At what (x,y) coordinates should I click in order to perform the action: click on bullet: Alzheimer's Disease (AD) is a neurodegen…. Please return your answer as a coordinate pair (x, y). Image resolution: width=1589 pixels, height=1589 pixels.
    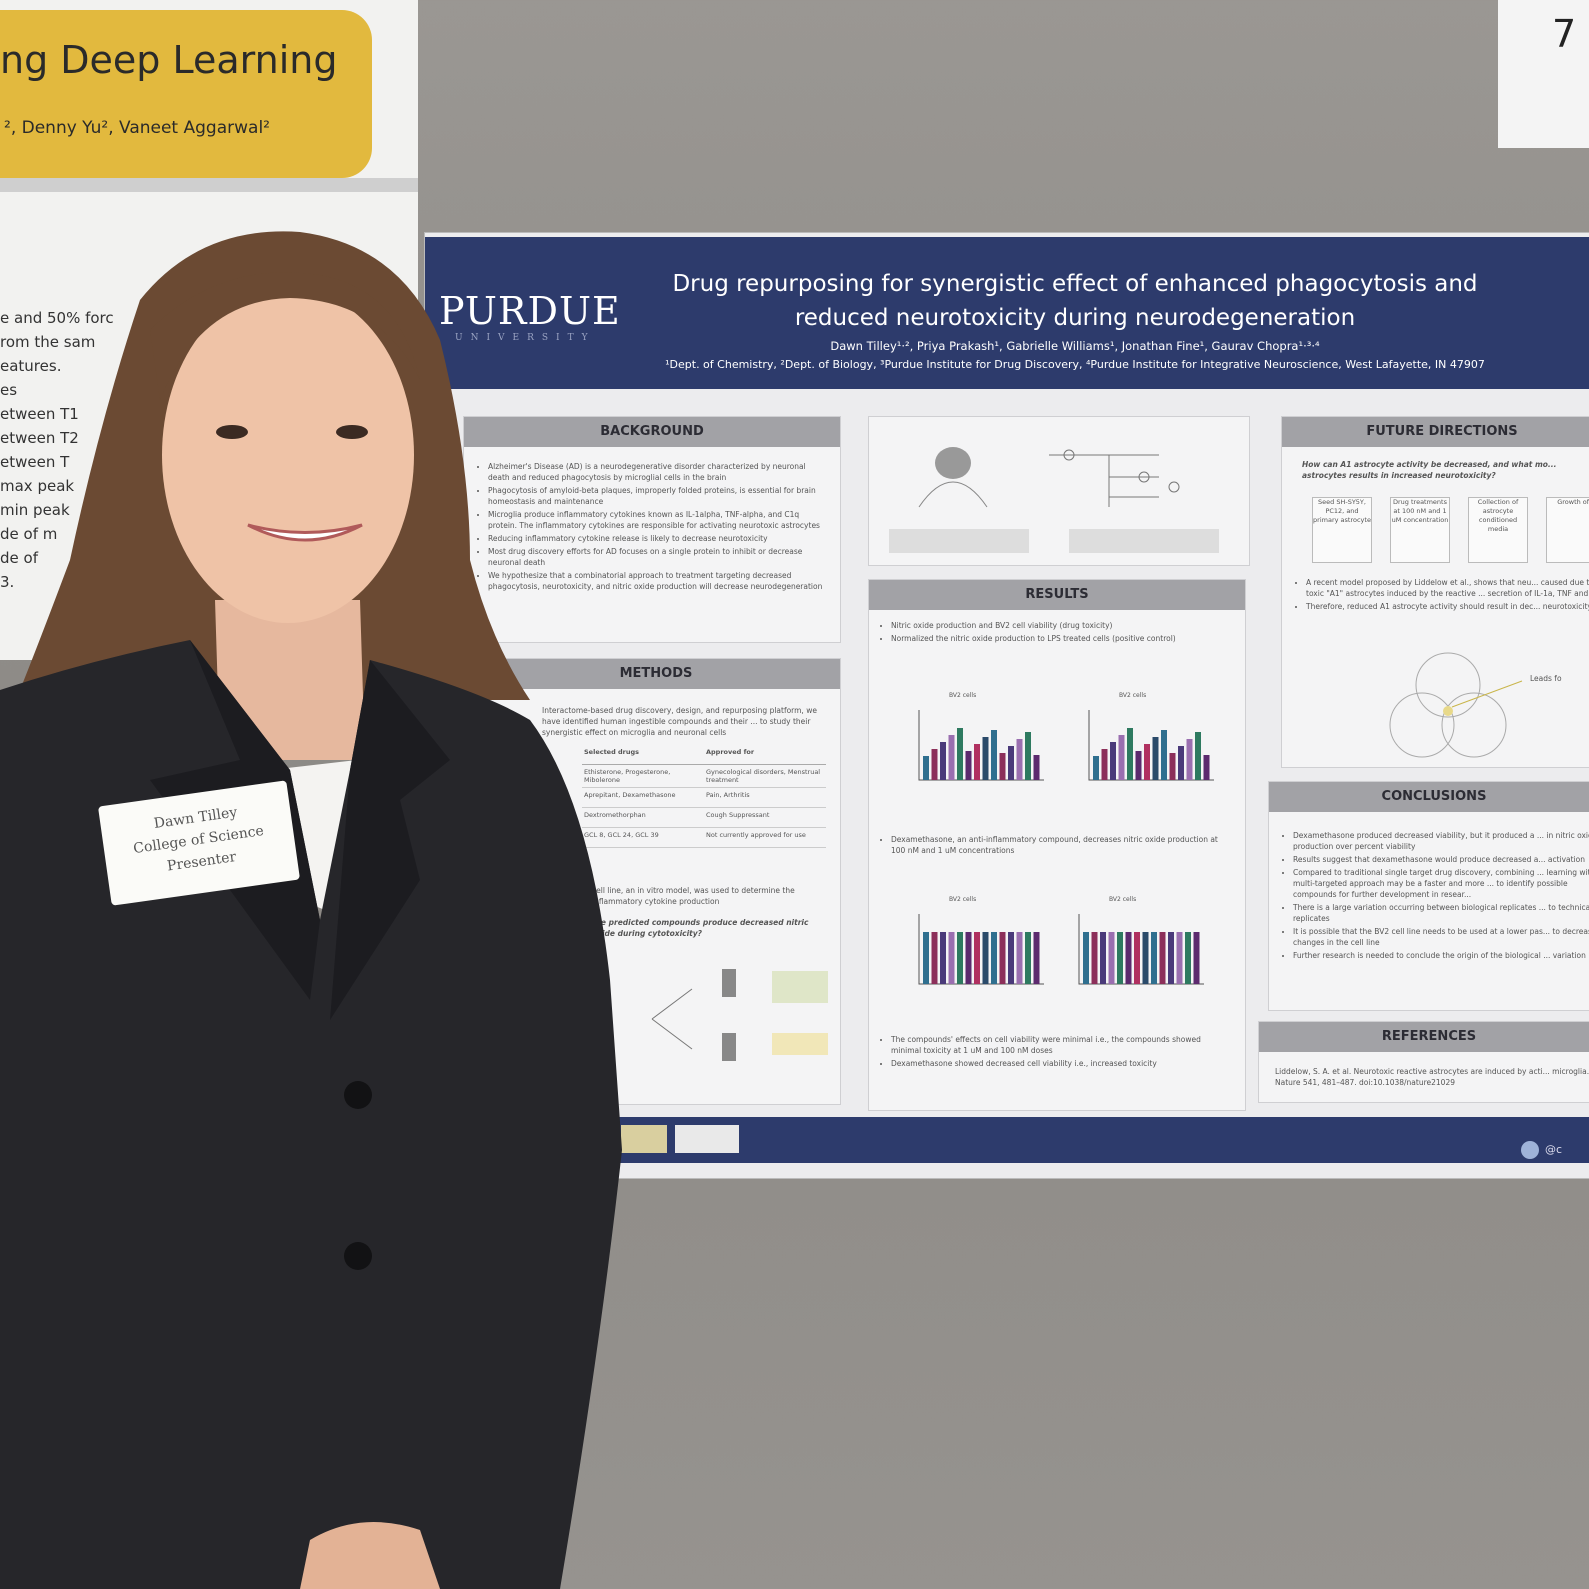
    Looking at the image, I should click on (658, 472).